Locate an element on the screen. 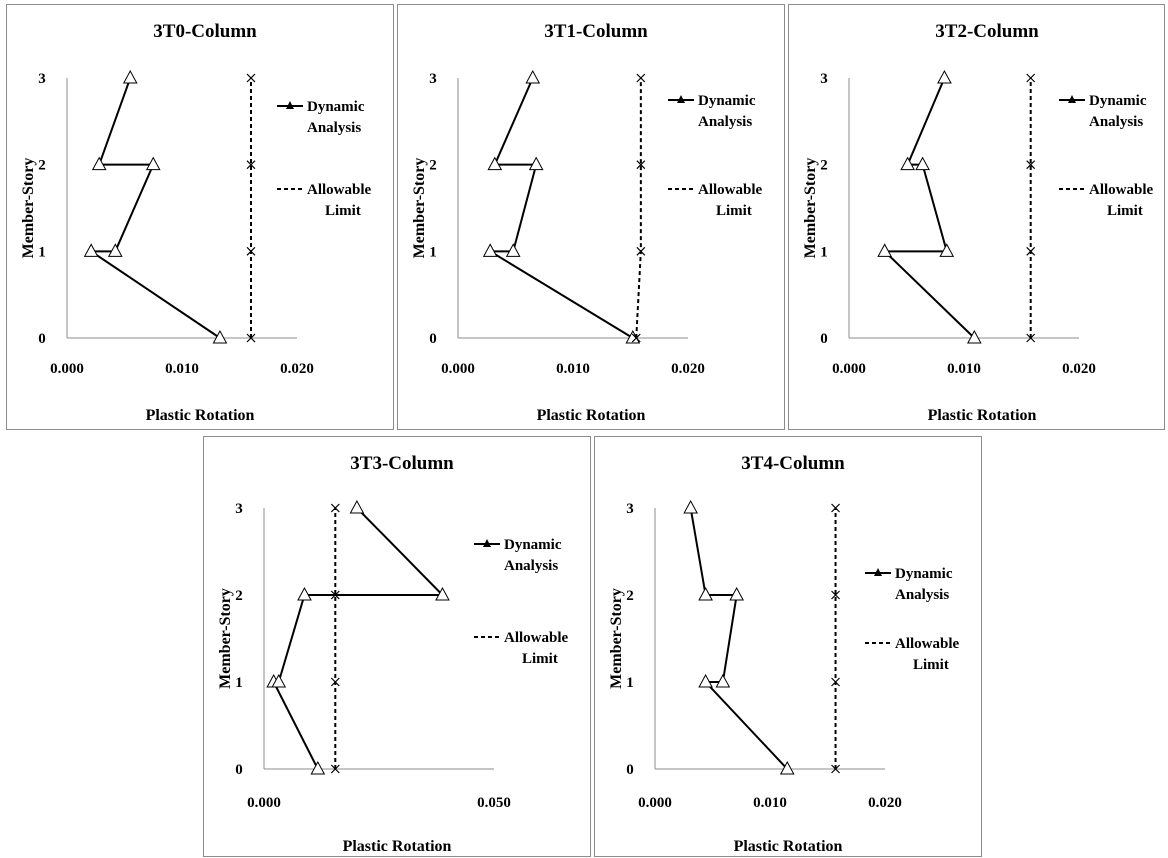 The height and width of the screenshot is (858, 1168). chart-title: 3T1-Column is located at coordinates (596, 31).